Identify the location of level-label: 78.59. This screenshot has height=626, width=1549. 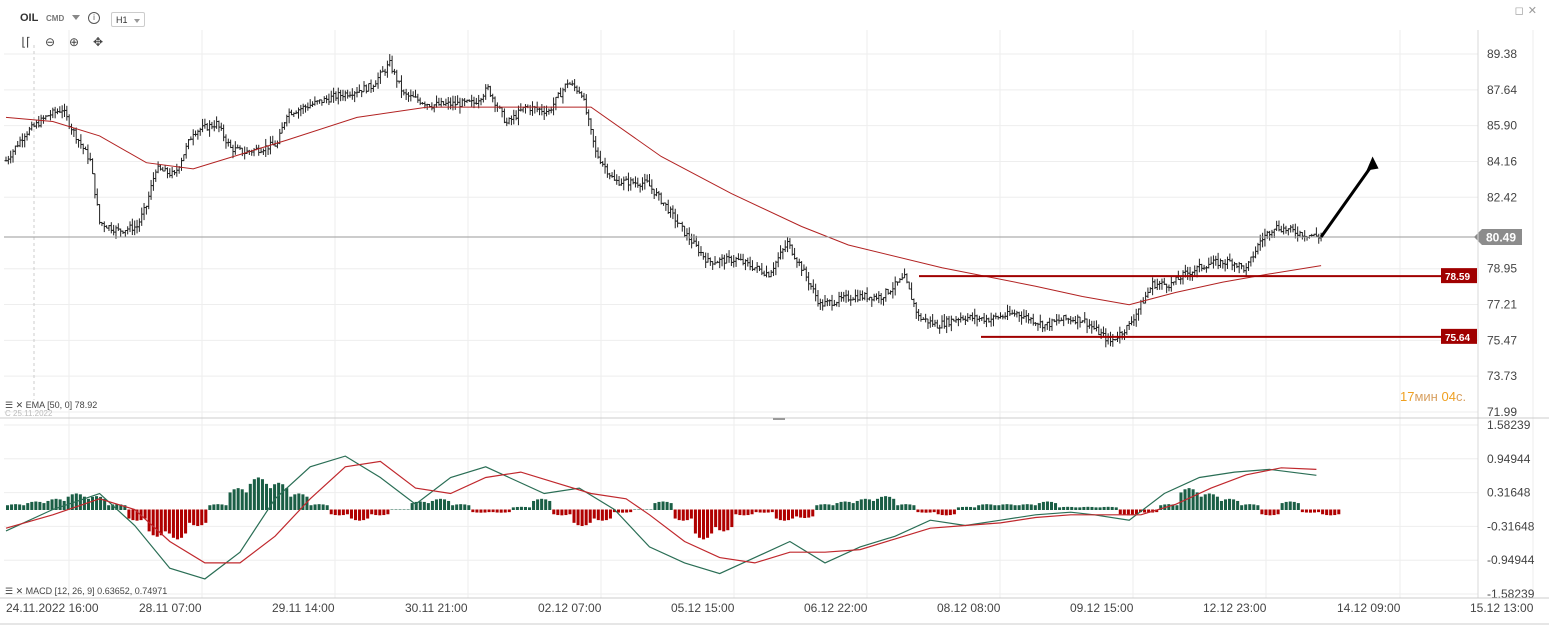
(1457, 277).